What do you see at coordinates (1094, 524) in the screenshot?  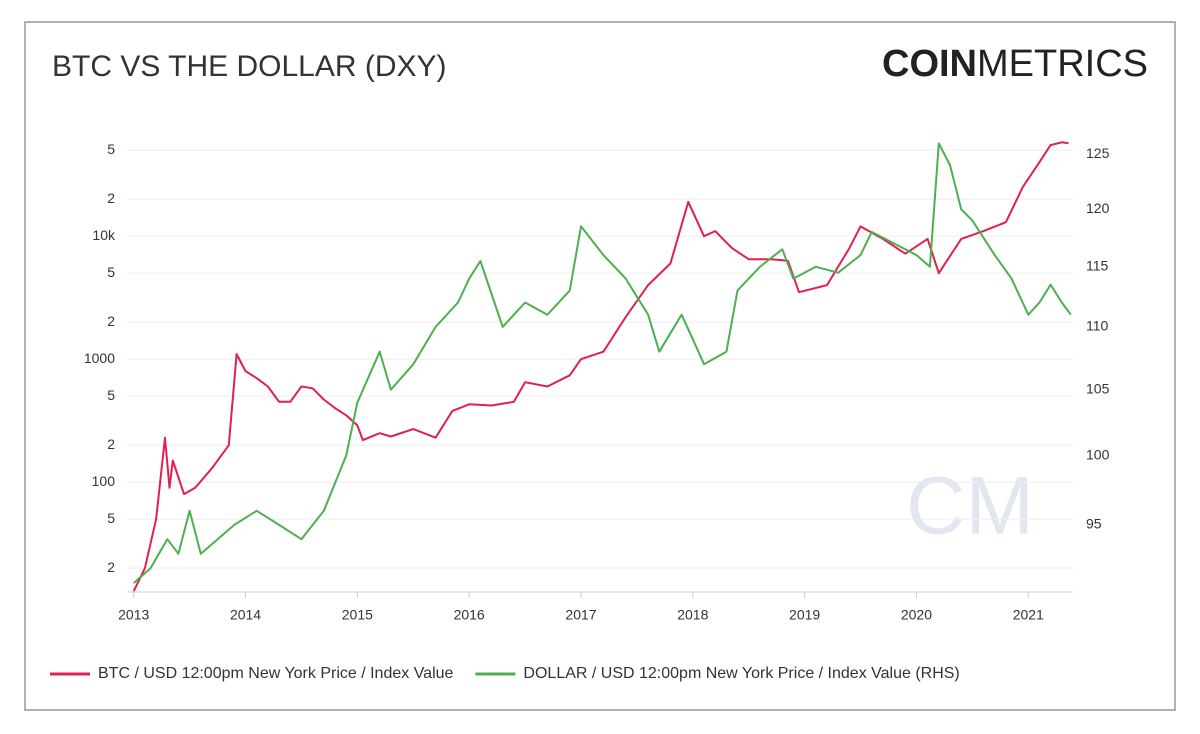 I see `y2-tick-label: 95` at bounding box center [1094, 524].